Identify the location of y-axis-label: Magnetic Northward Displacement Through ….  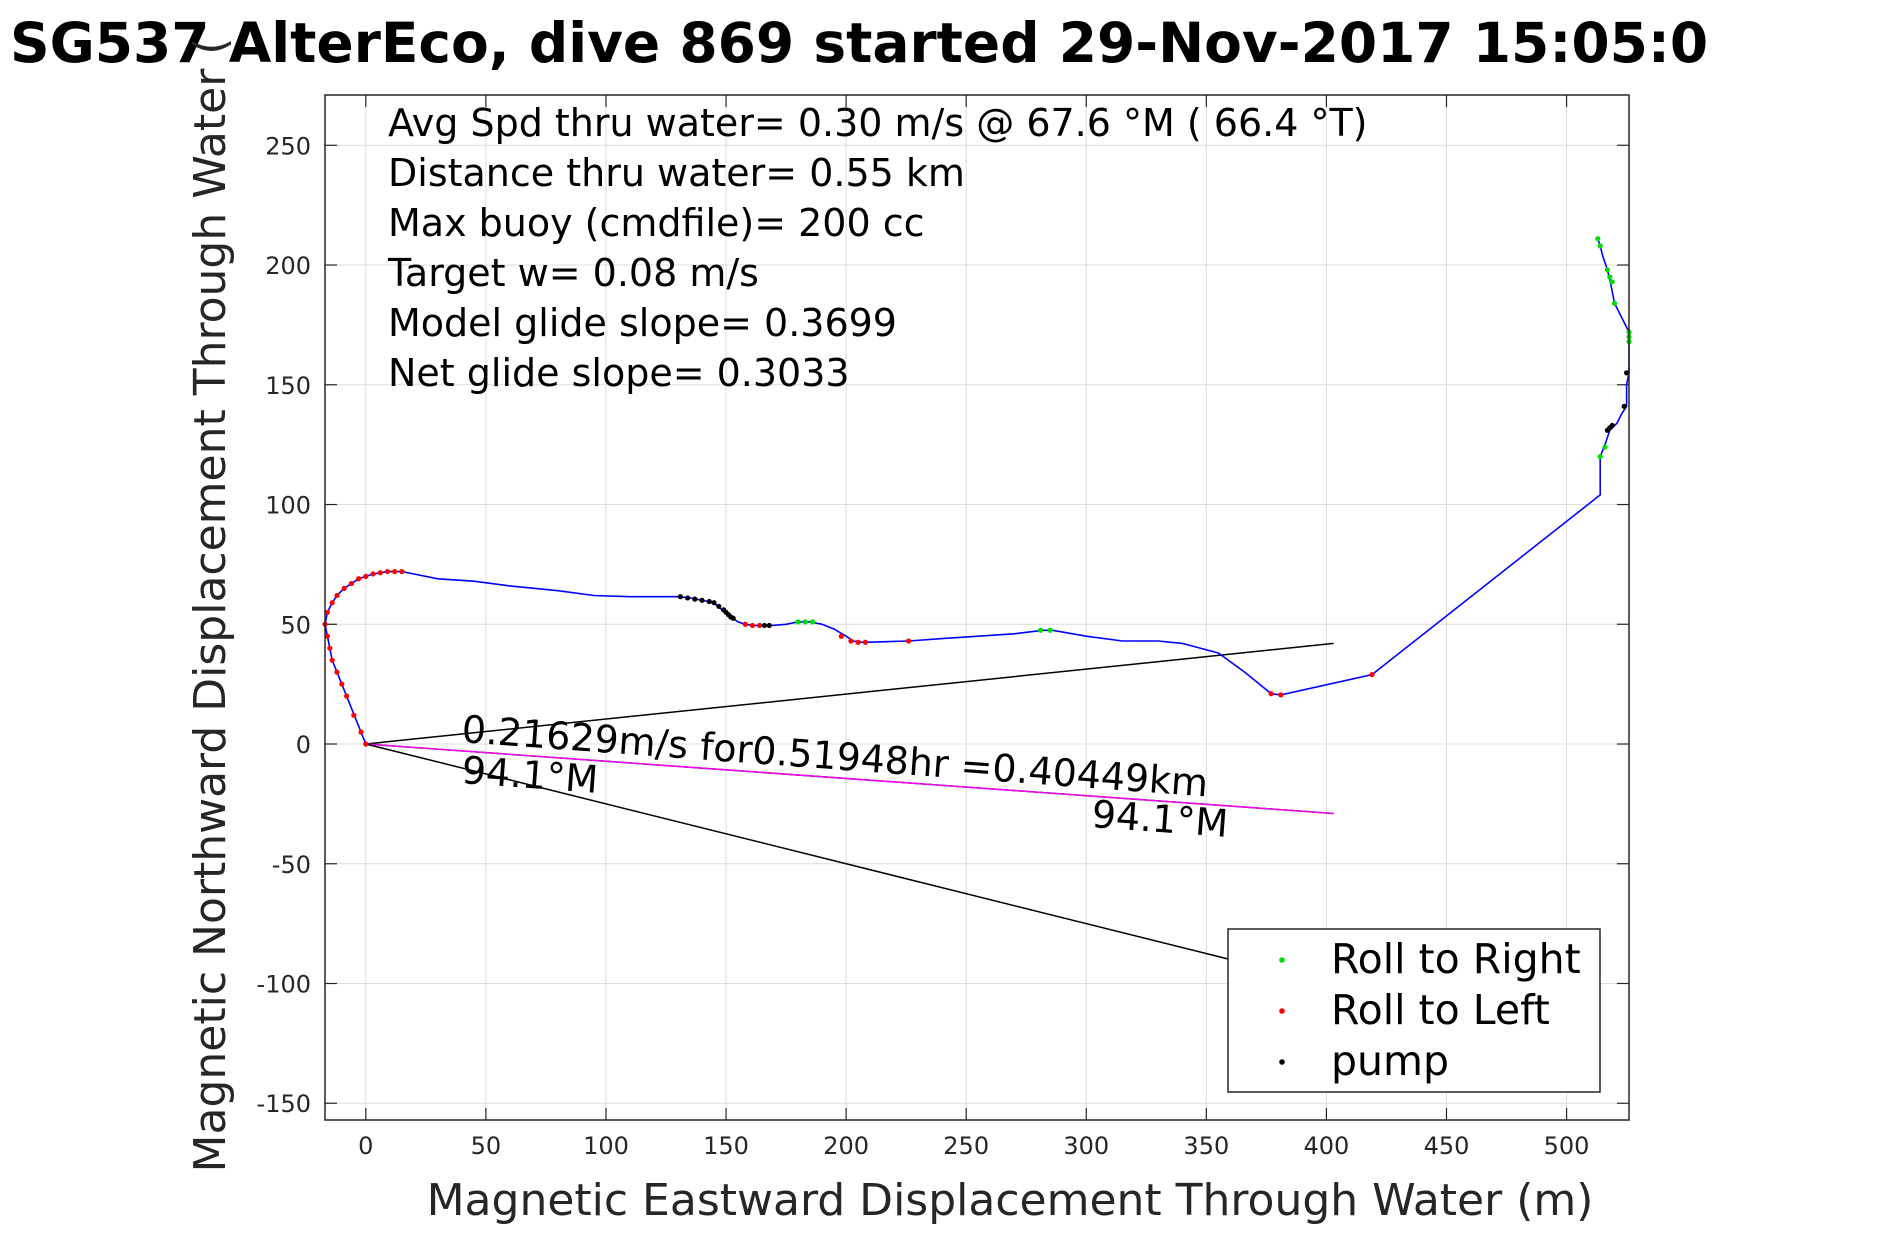
(210, 605).